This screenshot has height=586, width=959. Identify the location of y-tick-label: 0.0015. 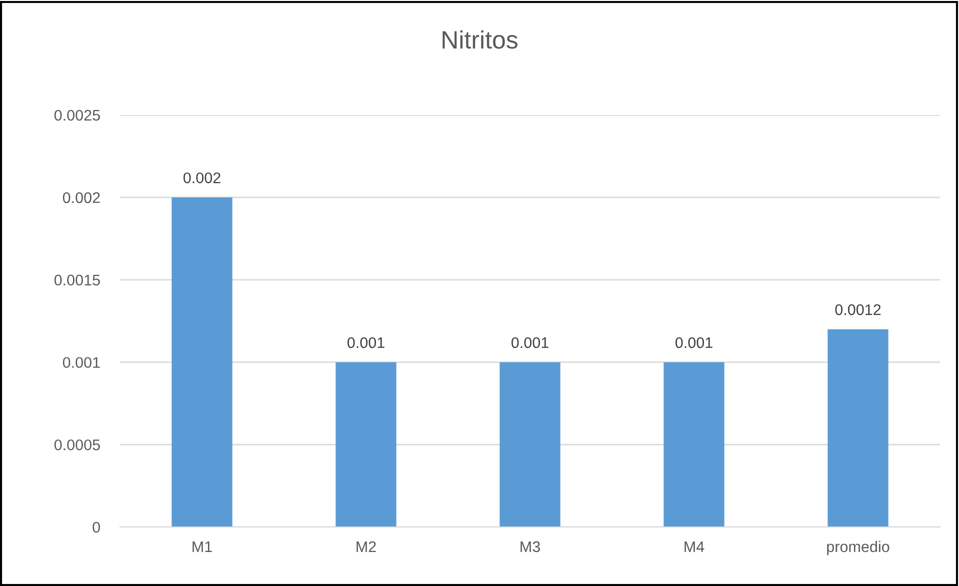
(77, 280).